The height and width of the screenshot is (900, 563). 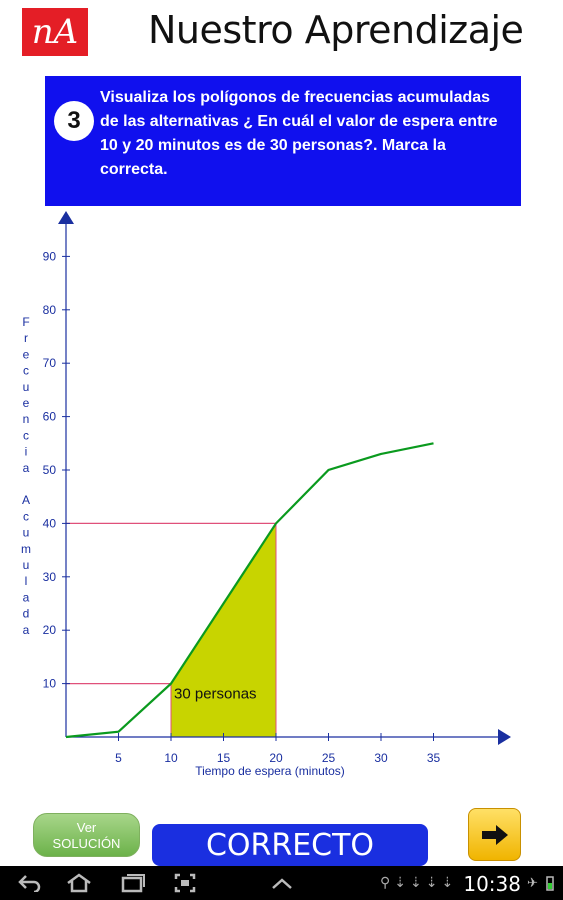 I want to click on arrow-right-icon, so click(x=494, y=834).